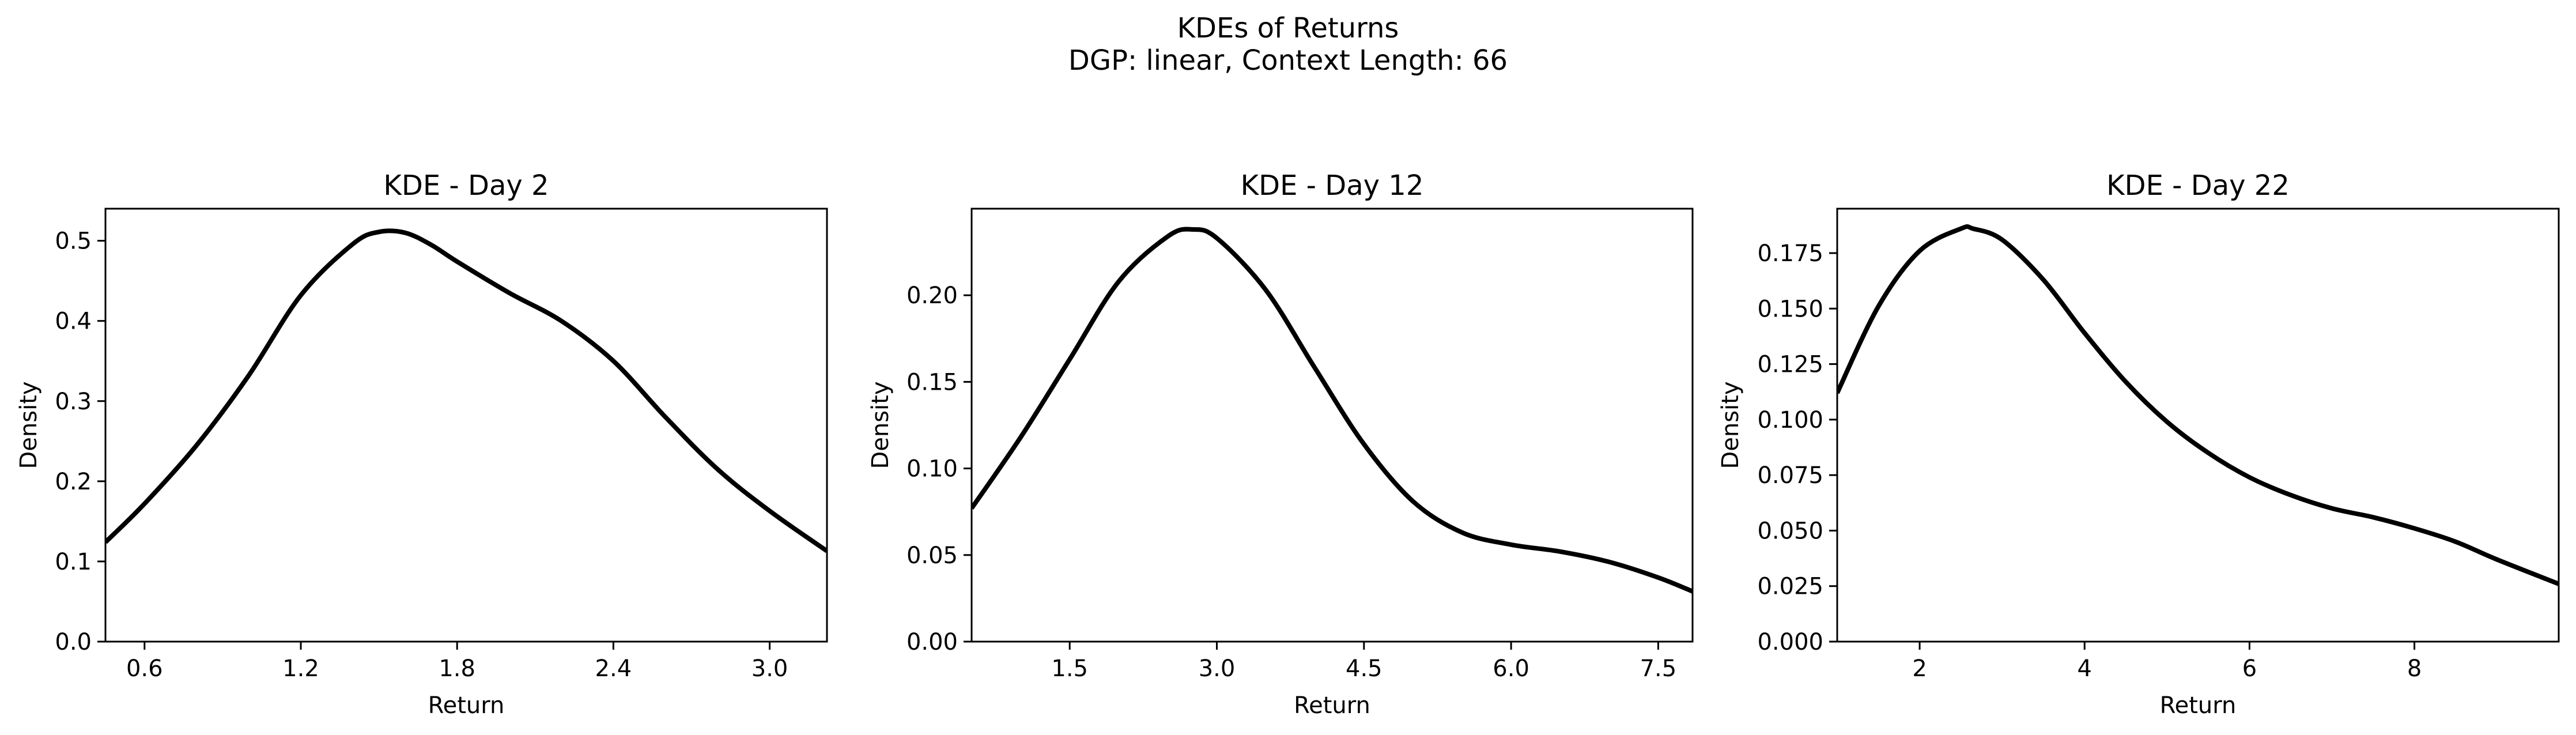  I want to click on y-tick-label: 0.125, so click(1790, 365).